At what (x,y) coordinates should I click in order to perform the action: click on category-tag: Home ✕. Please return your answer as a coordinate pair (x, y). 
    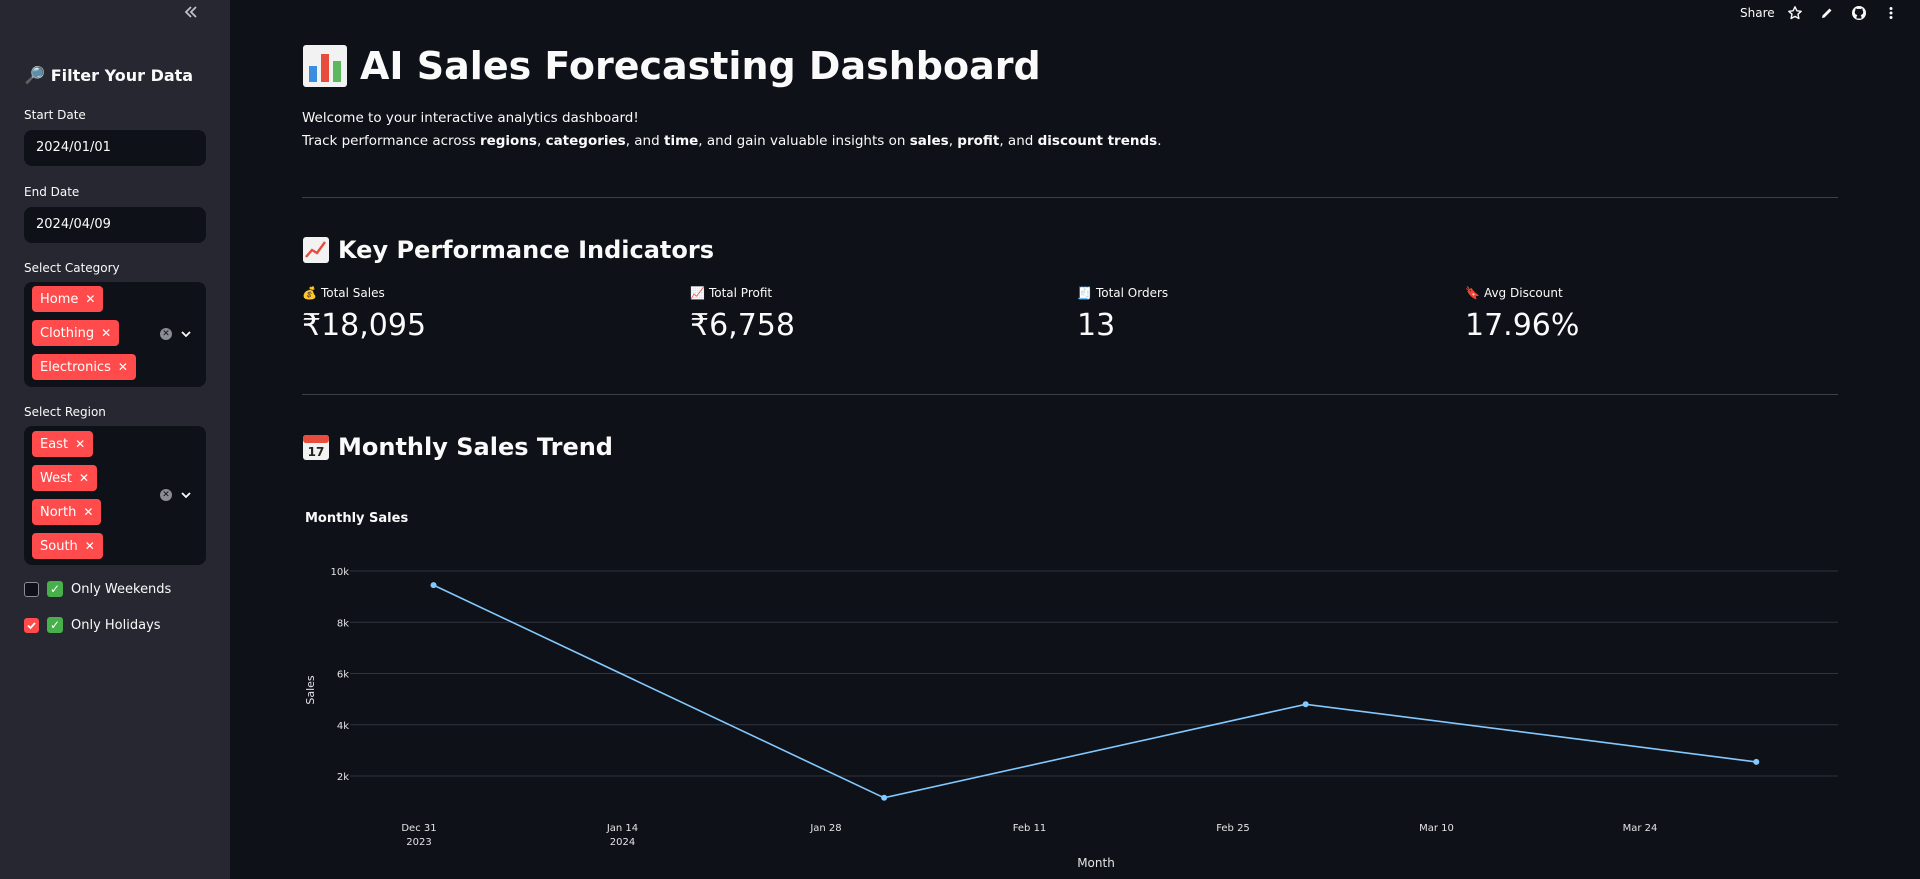
    Looking at the image, I should click on (68, 299).